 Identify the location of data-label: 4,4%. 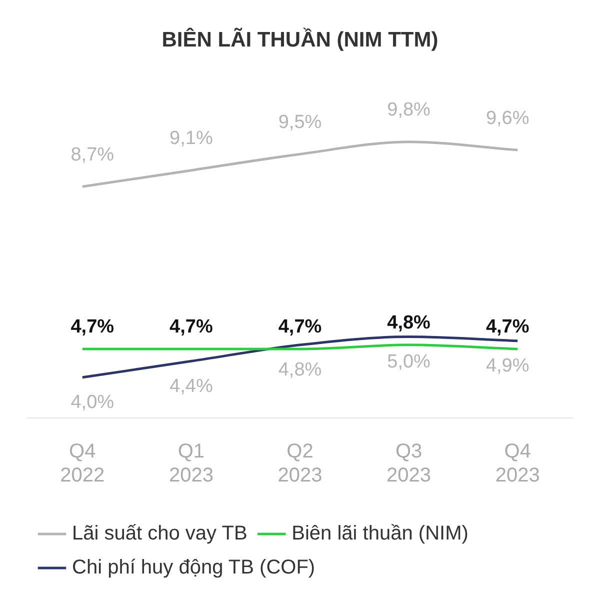
(191, 386).